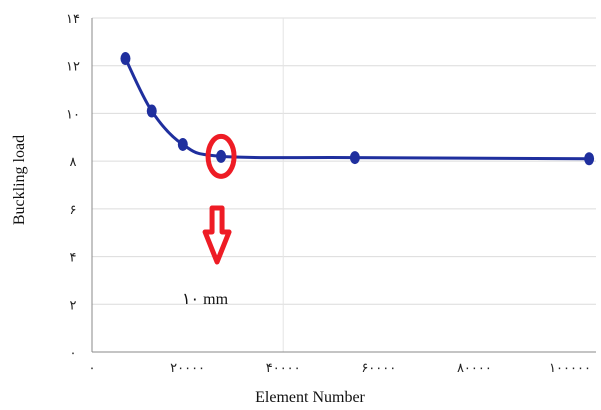 The width and height of the screenshot is (601, 410). I want to click on y-tick-label: ۱۴, so click(73, 19).